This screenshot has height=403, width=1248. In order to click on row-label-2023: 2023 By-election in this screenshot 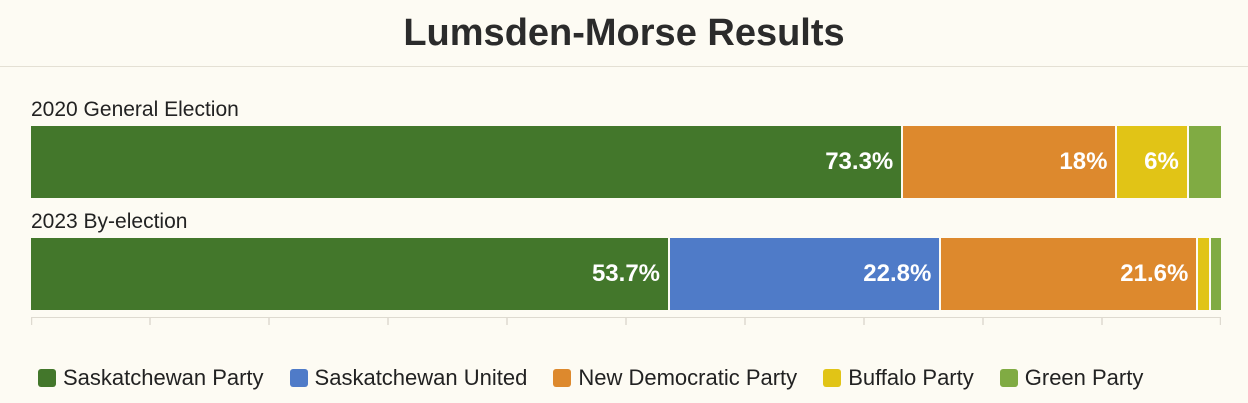, I will do `click(109, 221)`.